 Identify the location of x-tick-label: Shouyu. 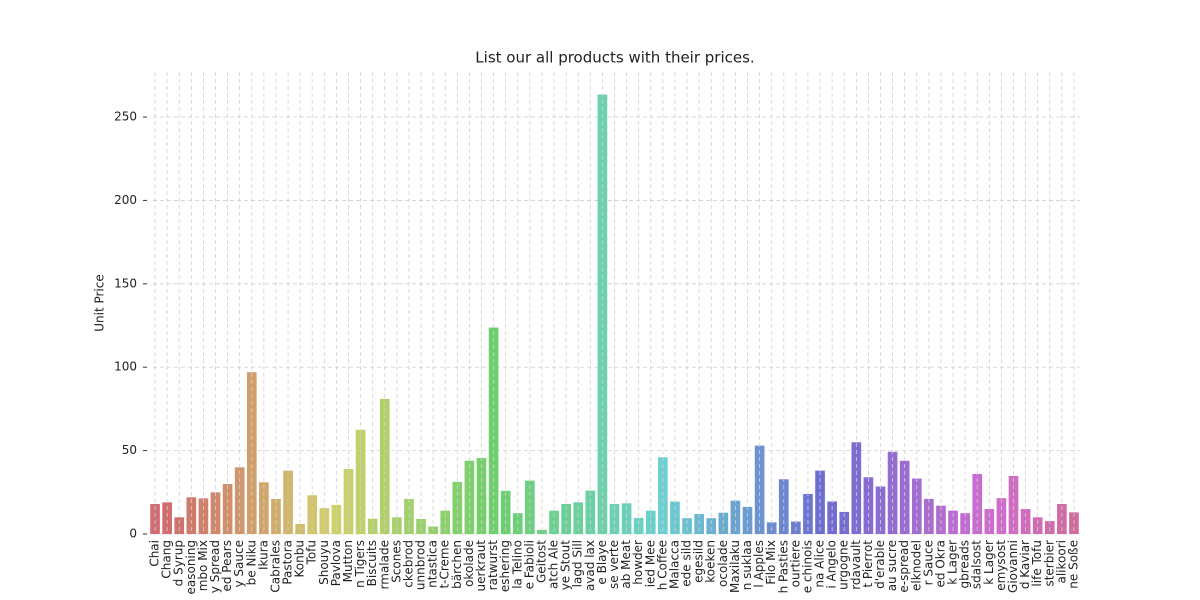
(324, 562).